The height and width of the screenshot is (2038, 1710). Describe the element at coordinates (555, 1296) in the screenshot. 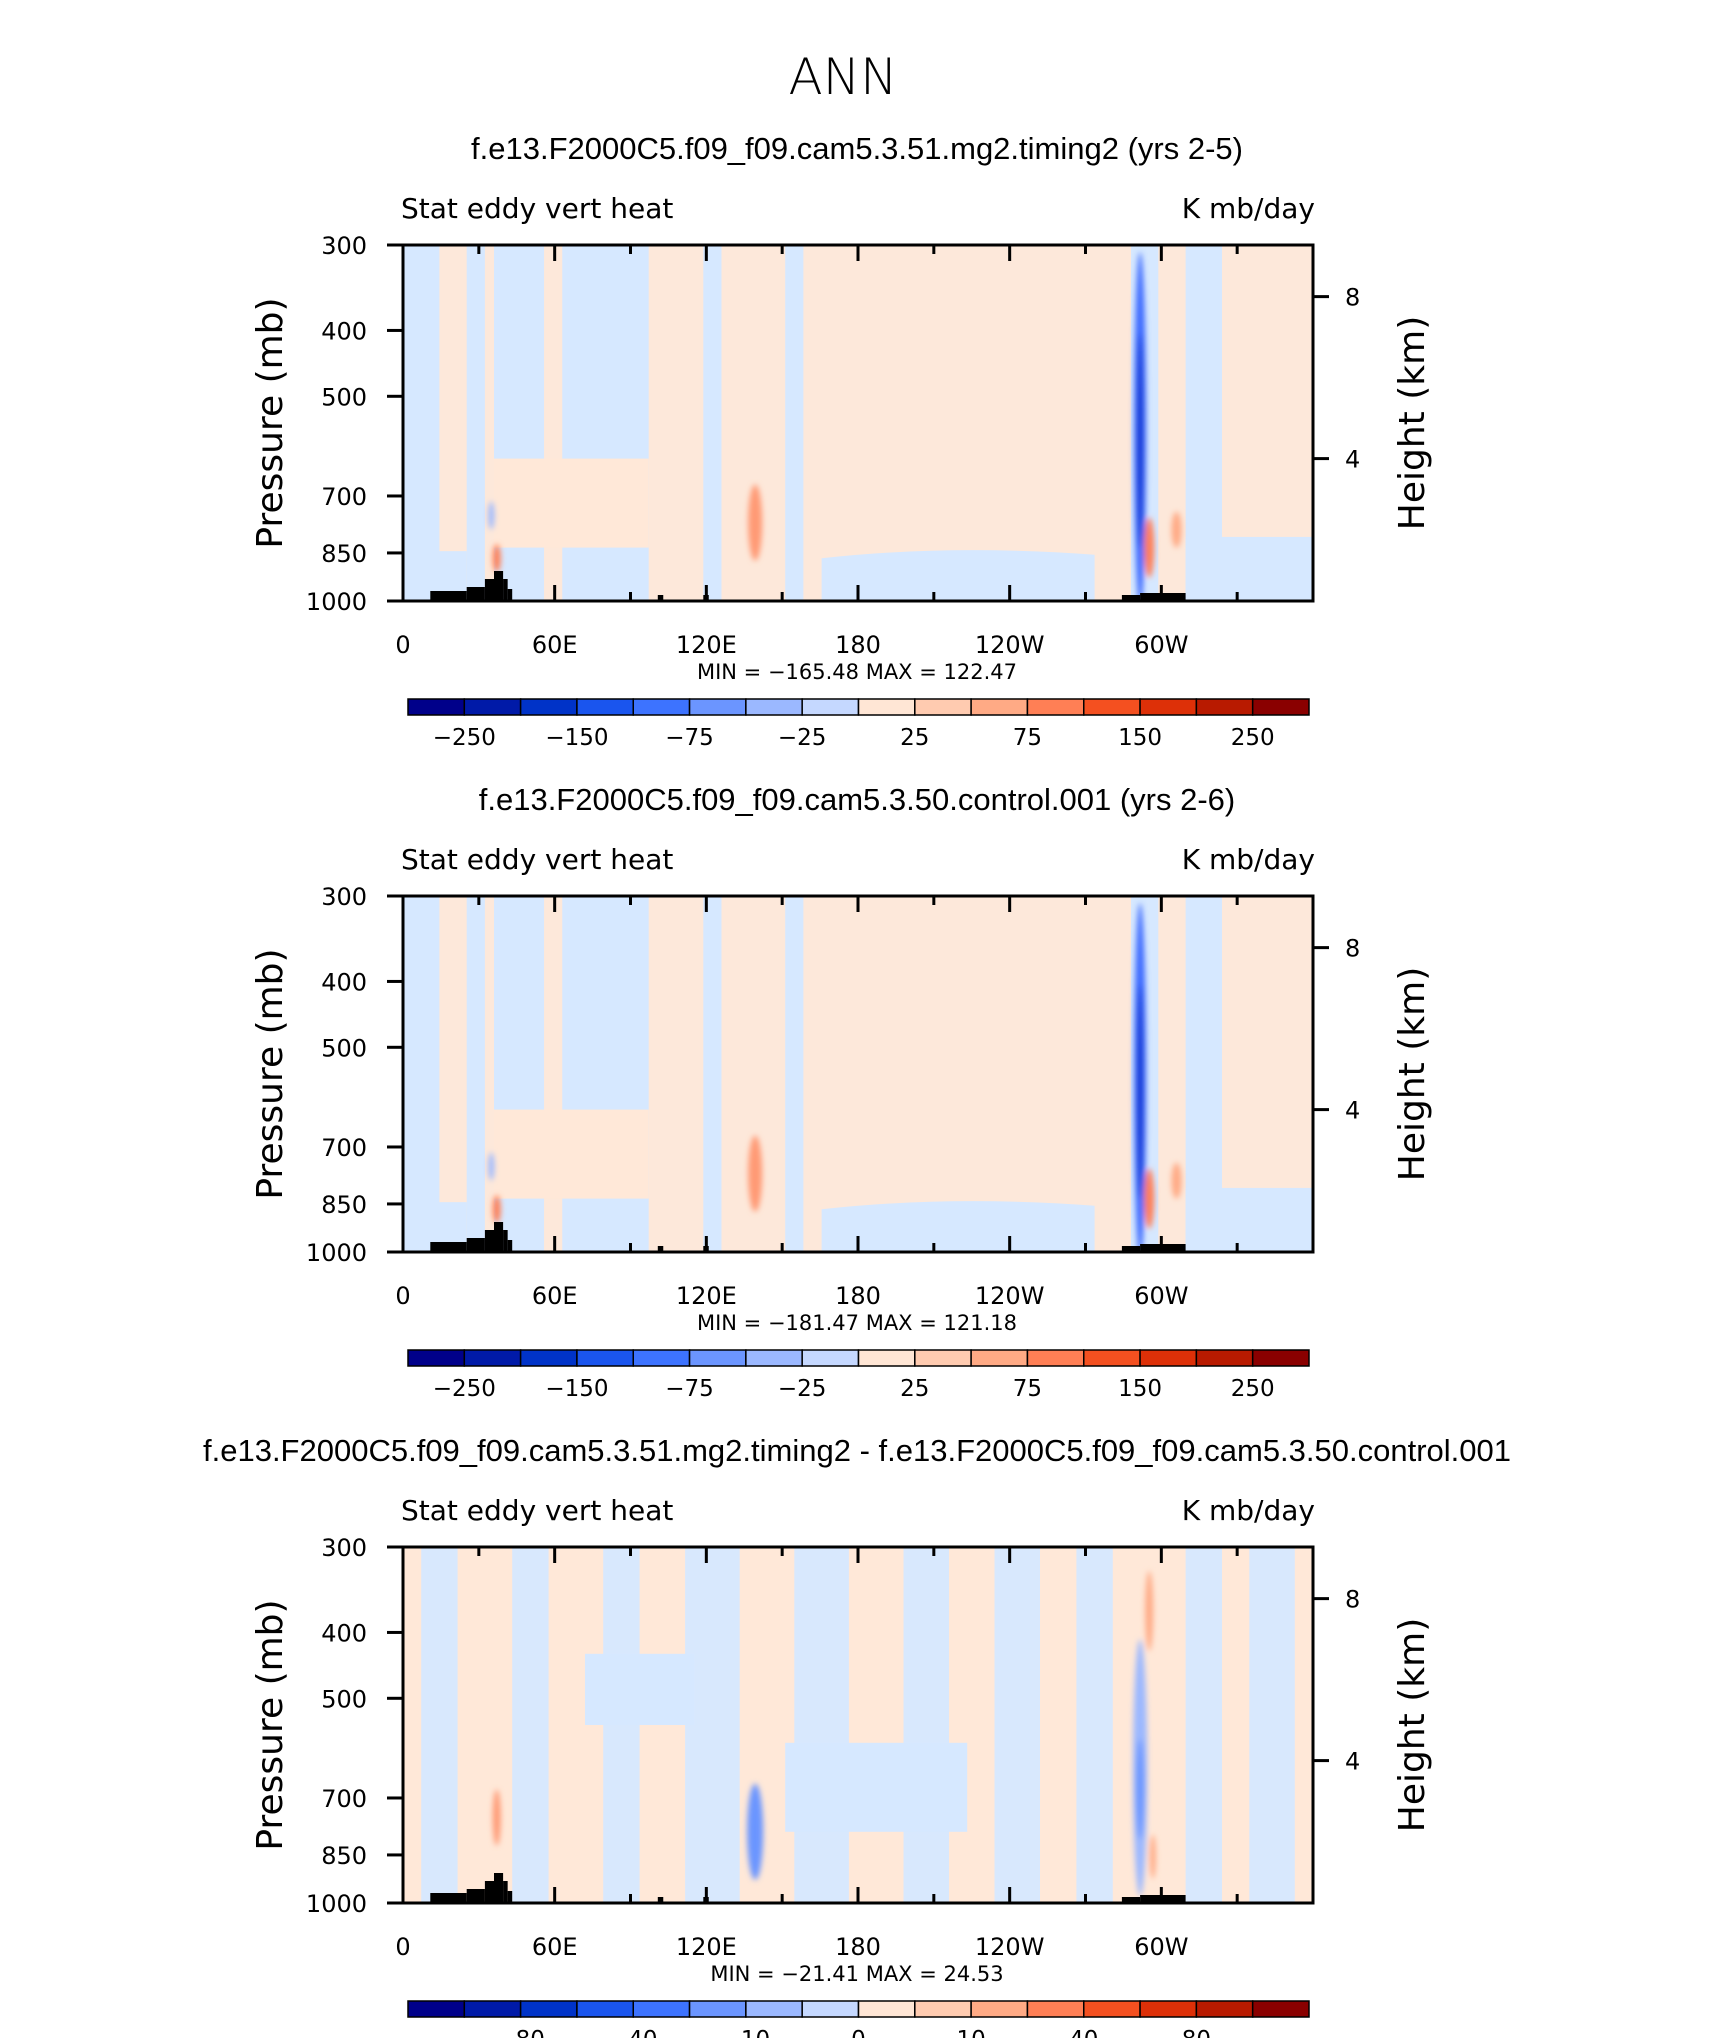

I see `x-tick-label: 60E` at that location.